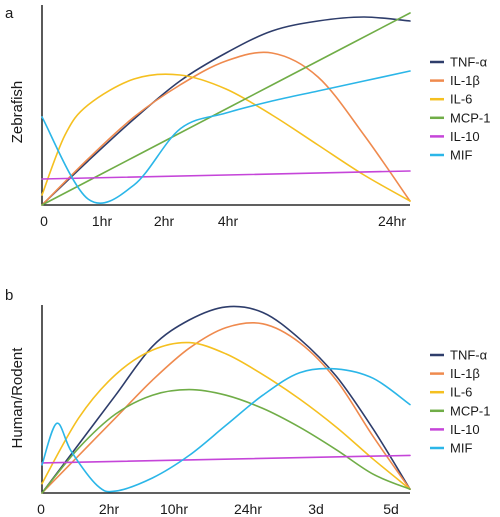  I want to click on x-tick-label: 10hr, so click(174, 509).